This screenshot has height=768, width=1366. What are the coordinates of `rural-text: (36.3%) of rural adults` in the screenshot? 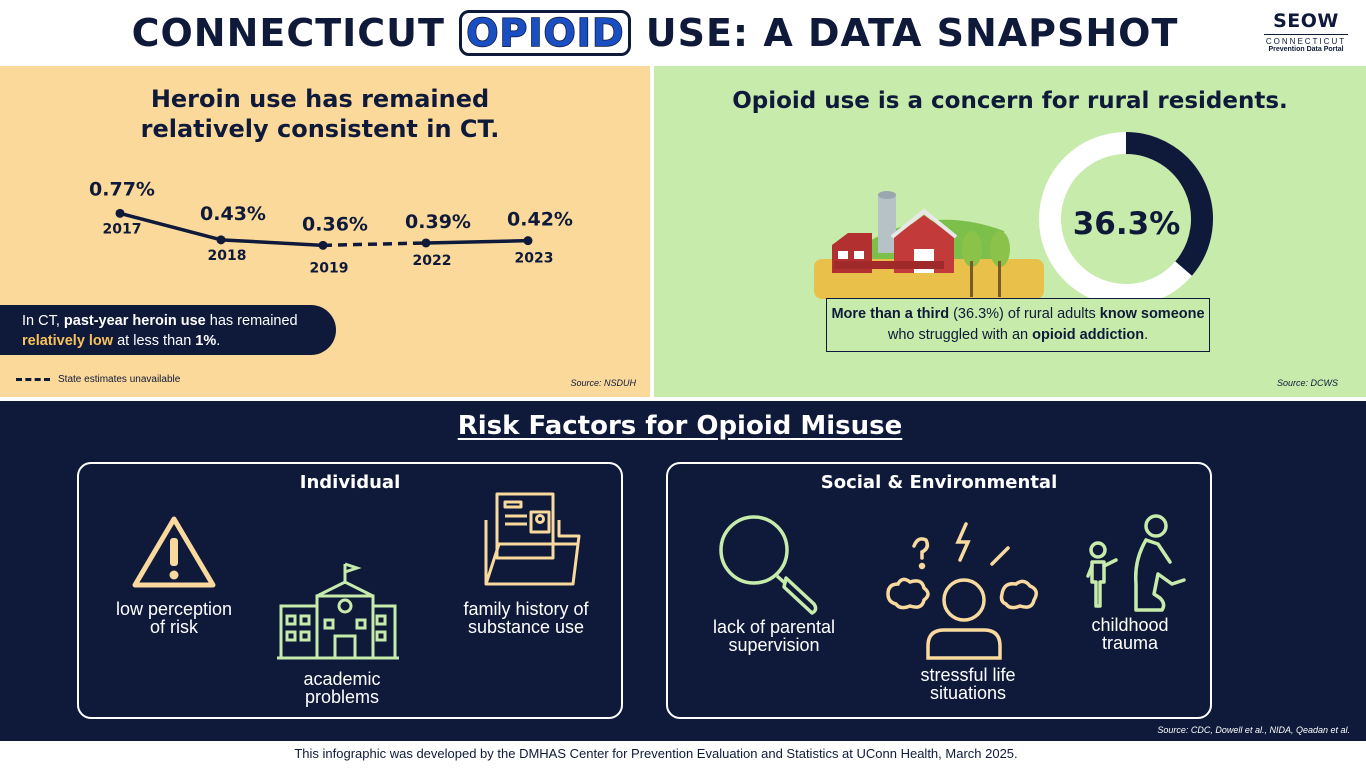 It's located at (1024, 314).